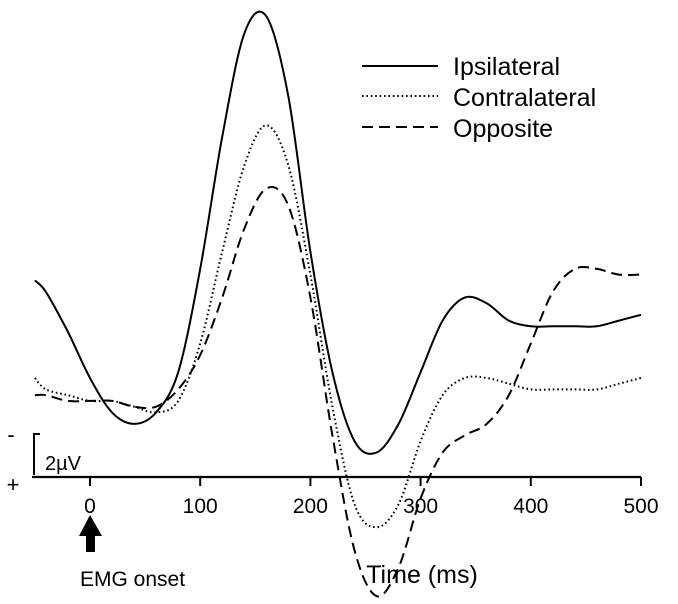 This screenshot has width=678, height=604. Describe the element at coordinates (13, 484) in the screenshot. I see `scale-bar-pos-sign: +` at that location.